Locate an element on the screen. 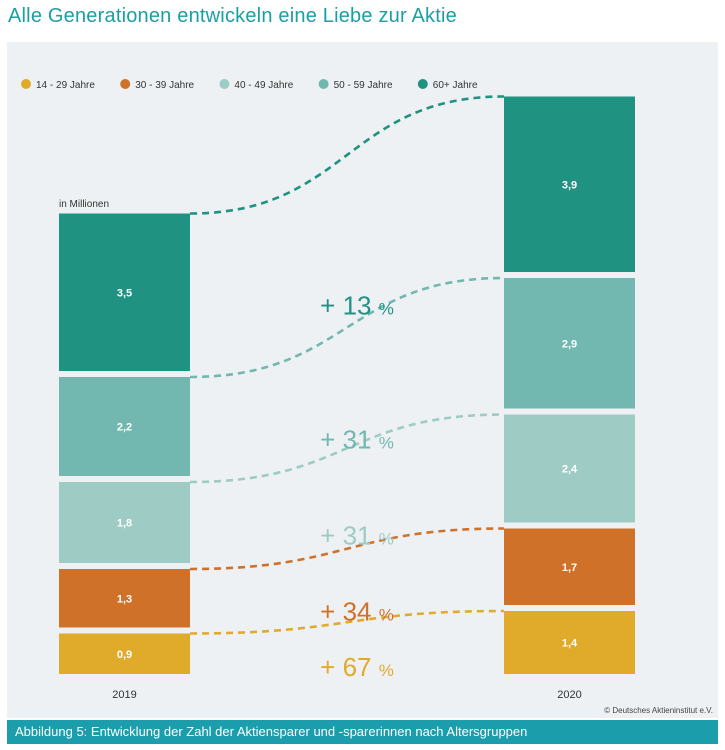 The height and width of the screenshot is (750, 725). bar-value-label: 1,8 is located at coordinates (124, 524).